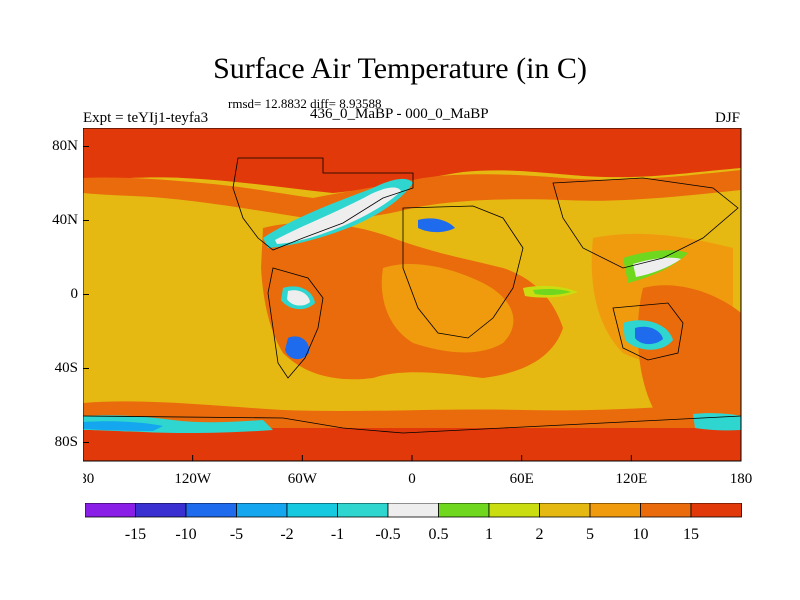  Describe the element at coordinates (412, 444) in the screenshot. I see `south-polar-warm` at that location.